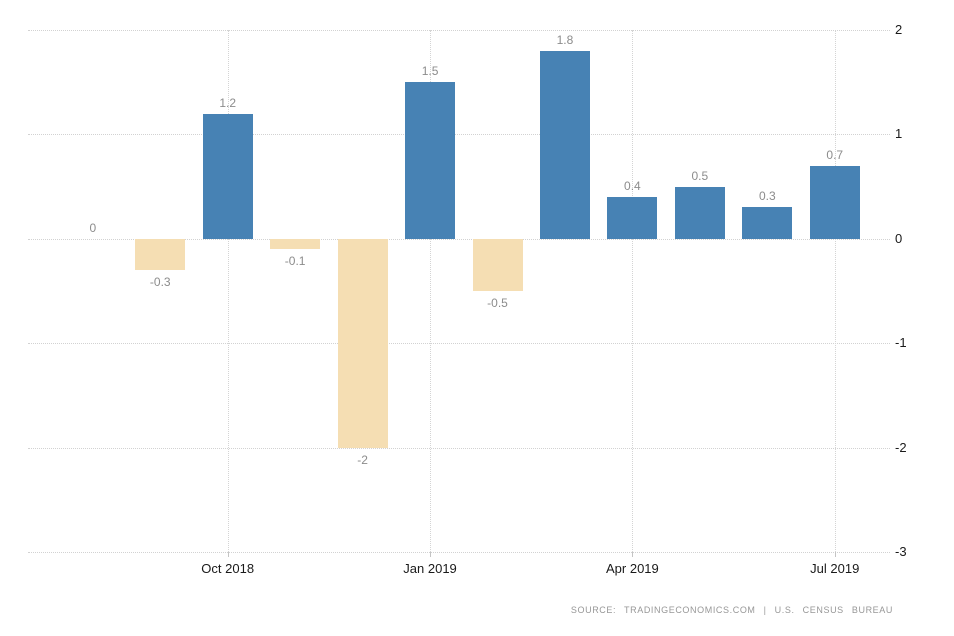 The image size is (954, 636). I want to click on y-axis-tick-label: 2, so click(899, 29).